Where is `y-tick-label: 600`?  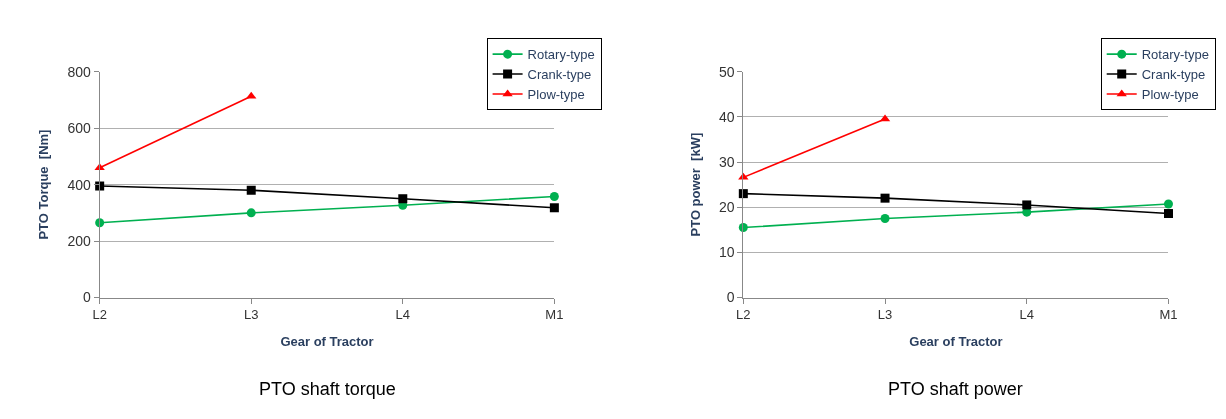
y-tick-label: 600 is located at coordinates (79, 128).